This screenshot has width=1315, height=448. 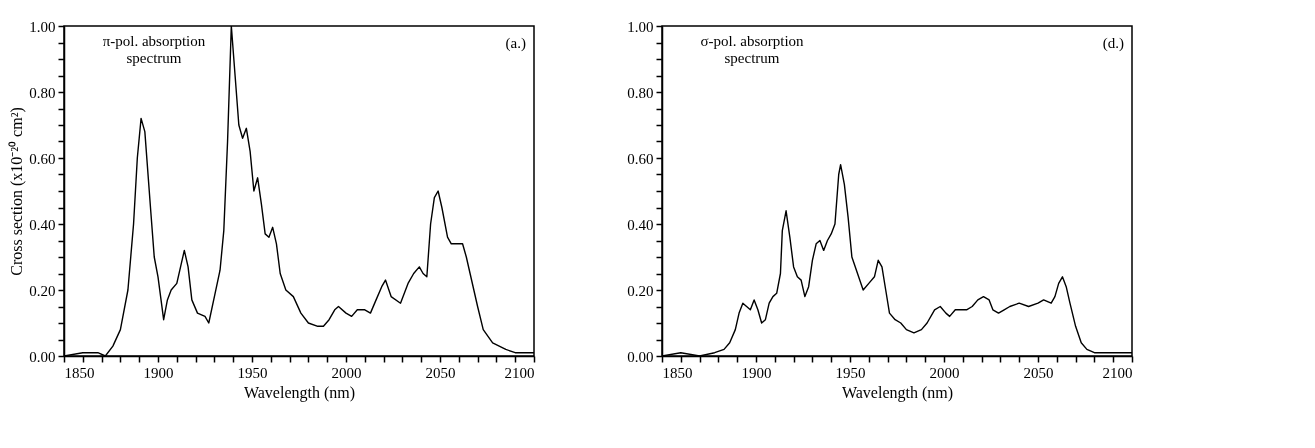 I want to click on annotation: σ-pol. absorption spectrum, so click(x=752, y=49).